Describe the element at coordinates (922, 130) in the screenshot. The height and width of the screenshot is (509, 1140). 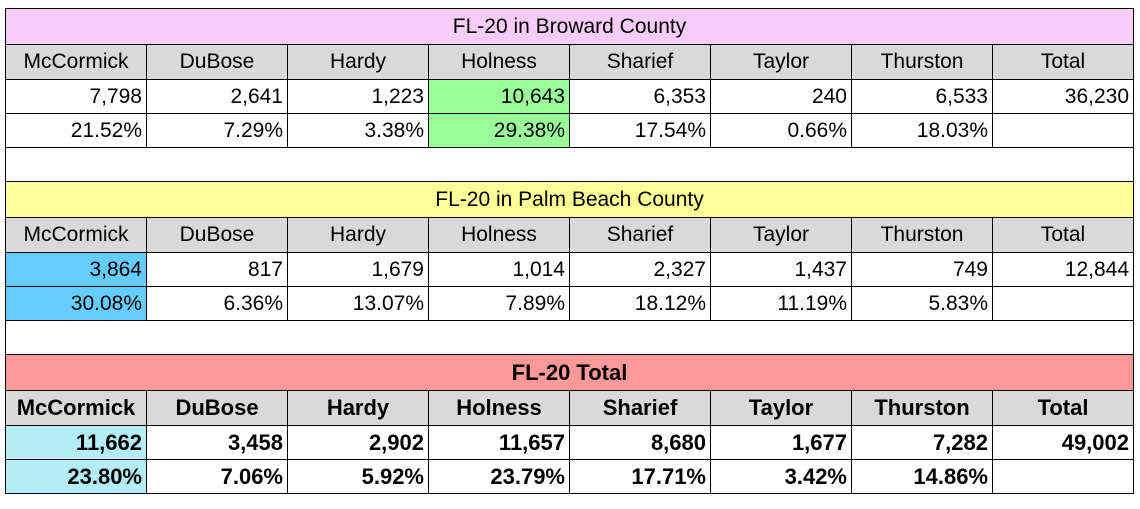
I see `pct-cell: 18.03%` at that location.